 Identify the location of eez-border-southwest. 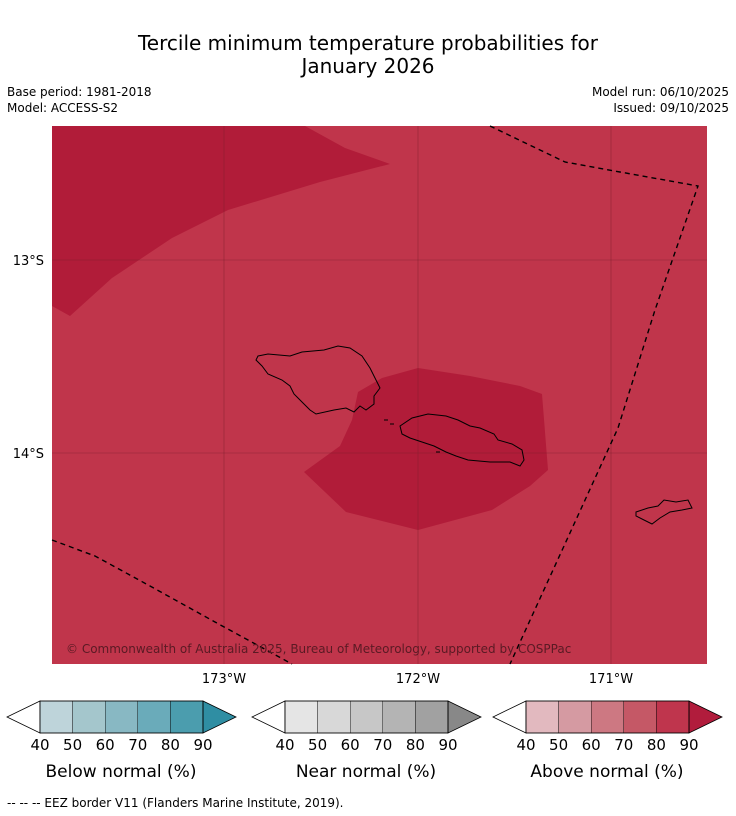
(172, 602).